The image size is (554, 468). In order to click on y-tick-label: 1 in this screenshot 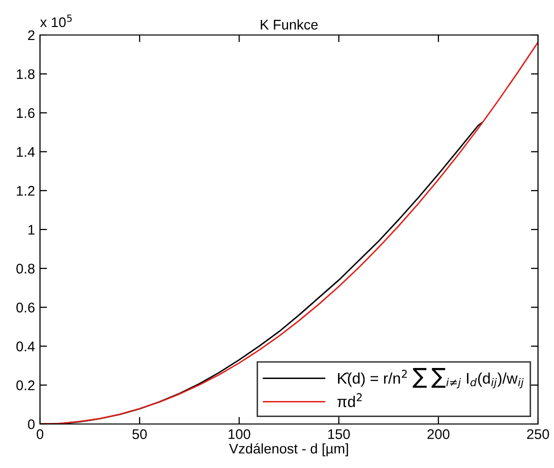, I will do `click(31, 229)`.